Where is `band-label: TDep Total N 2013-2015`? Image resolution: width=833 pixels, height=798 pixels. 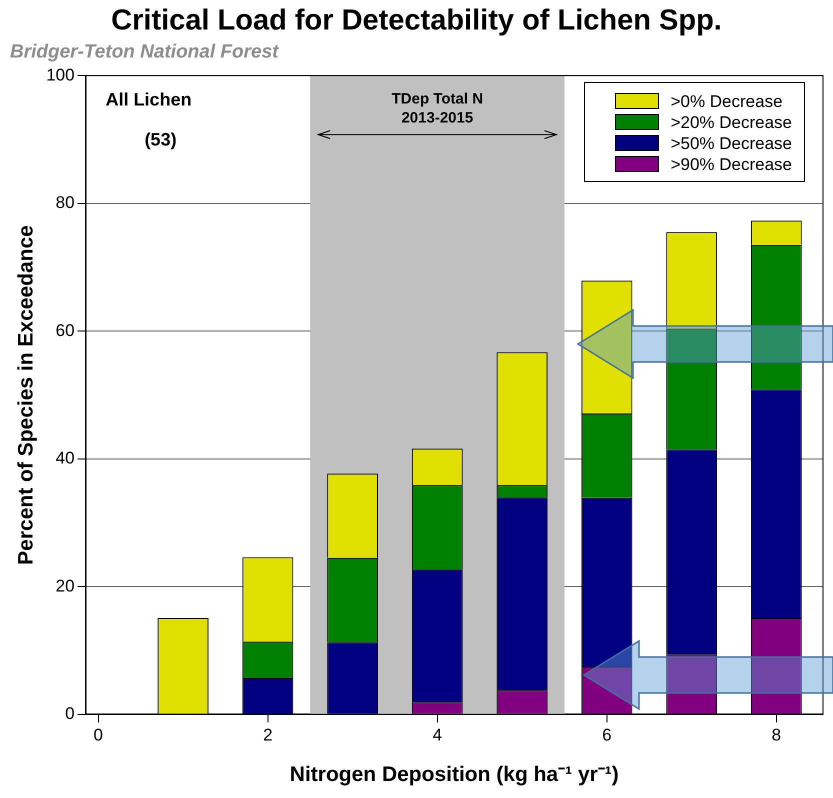 band-label: TDep Total N 2013-2015 is located at coordinates (438, 108).